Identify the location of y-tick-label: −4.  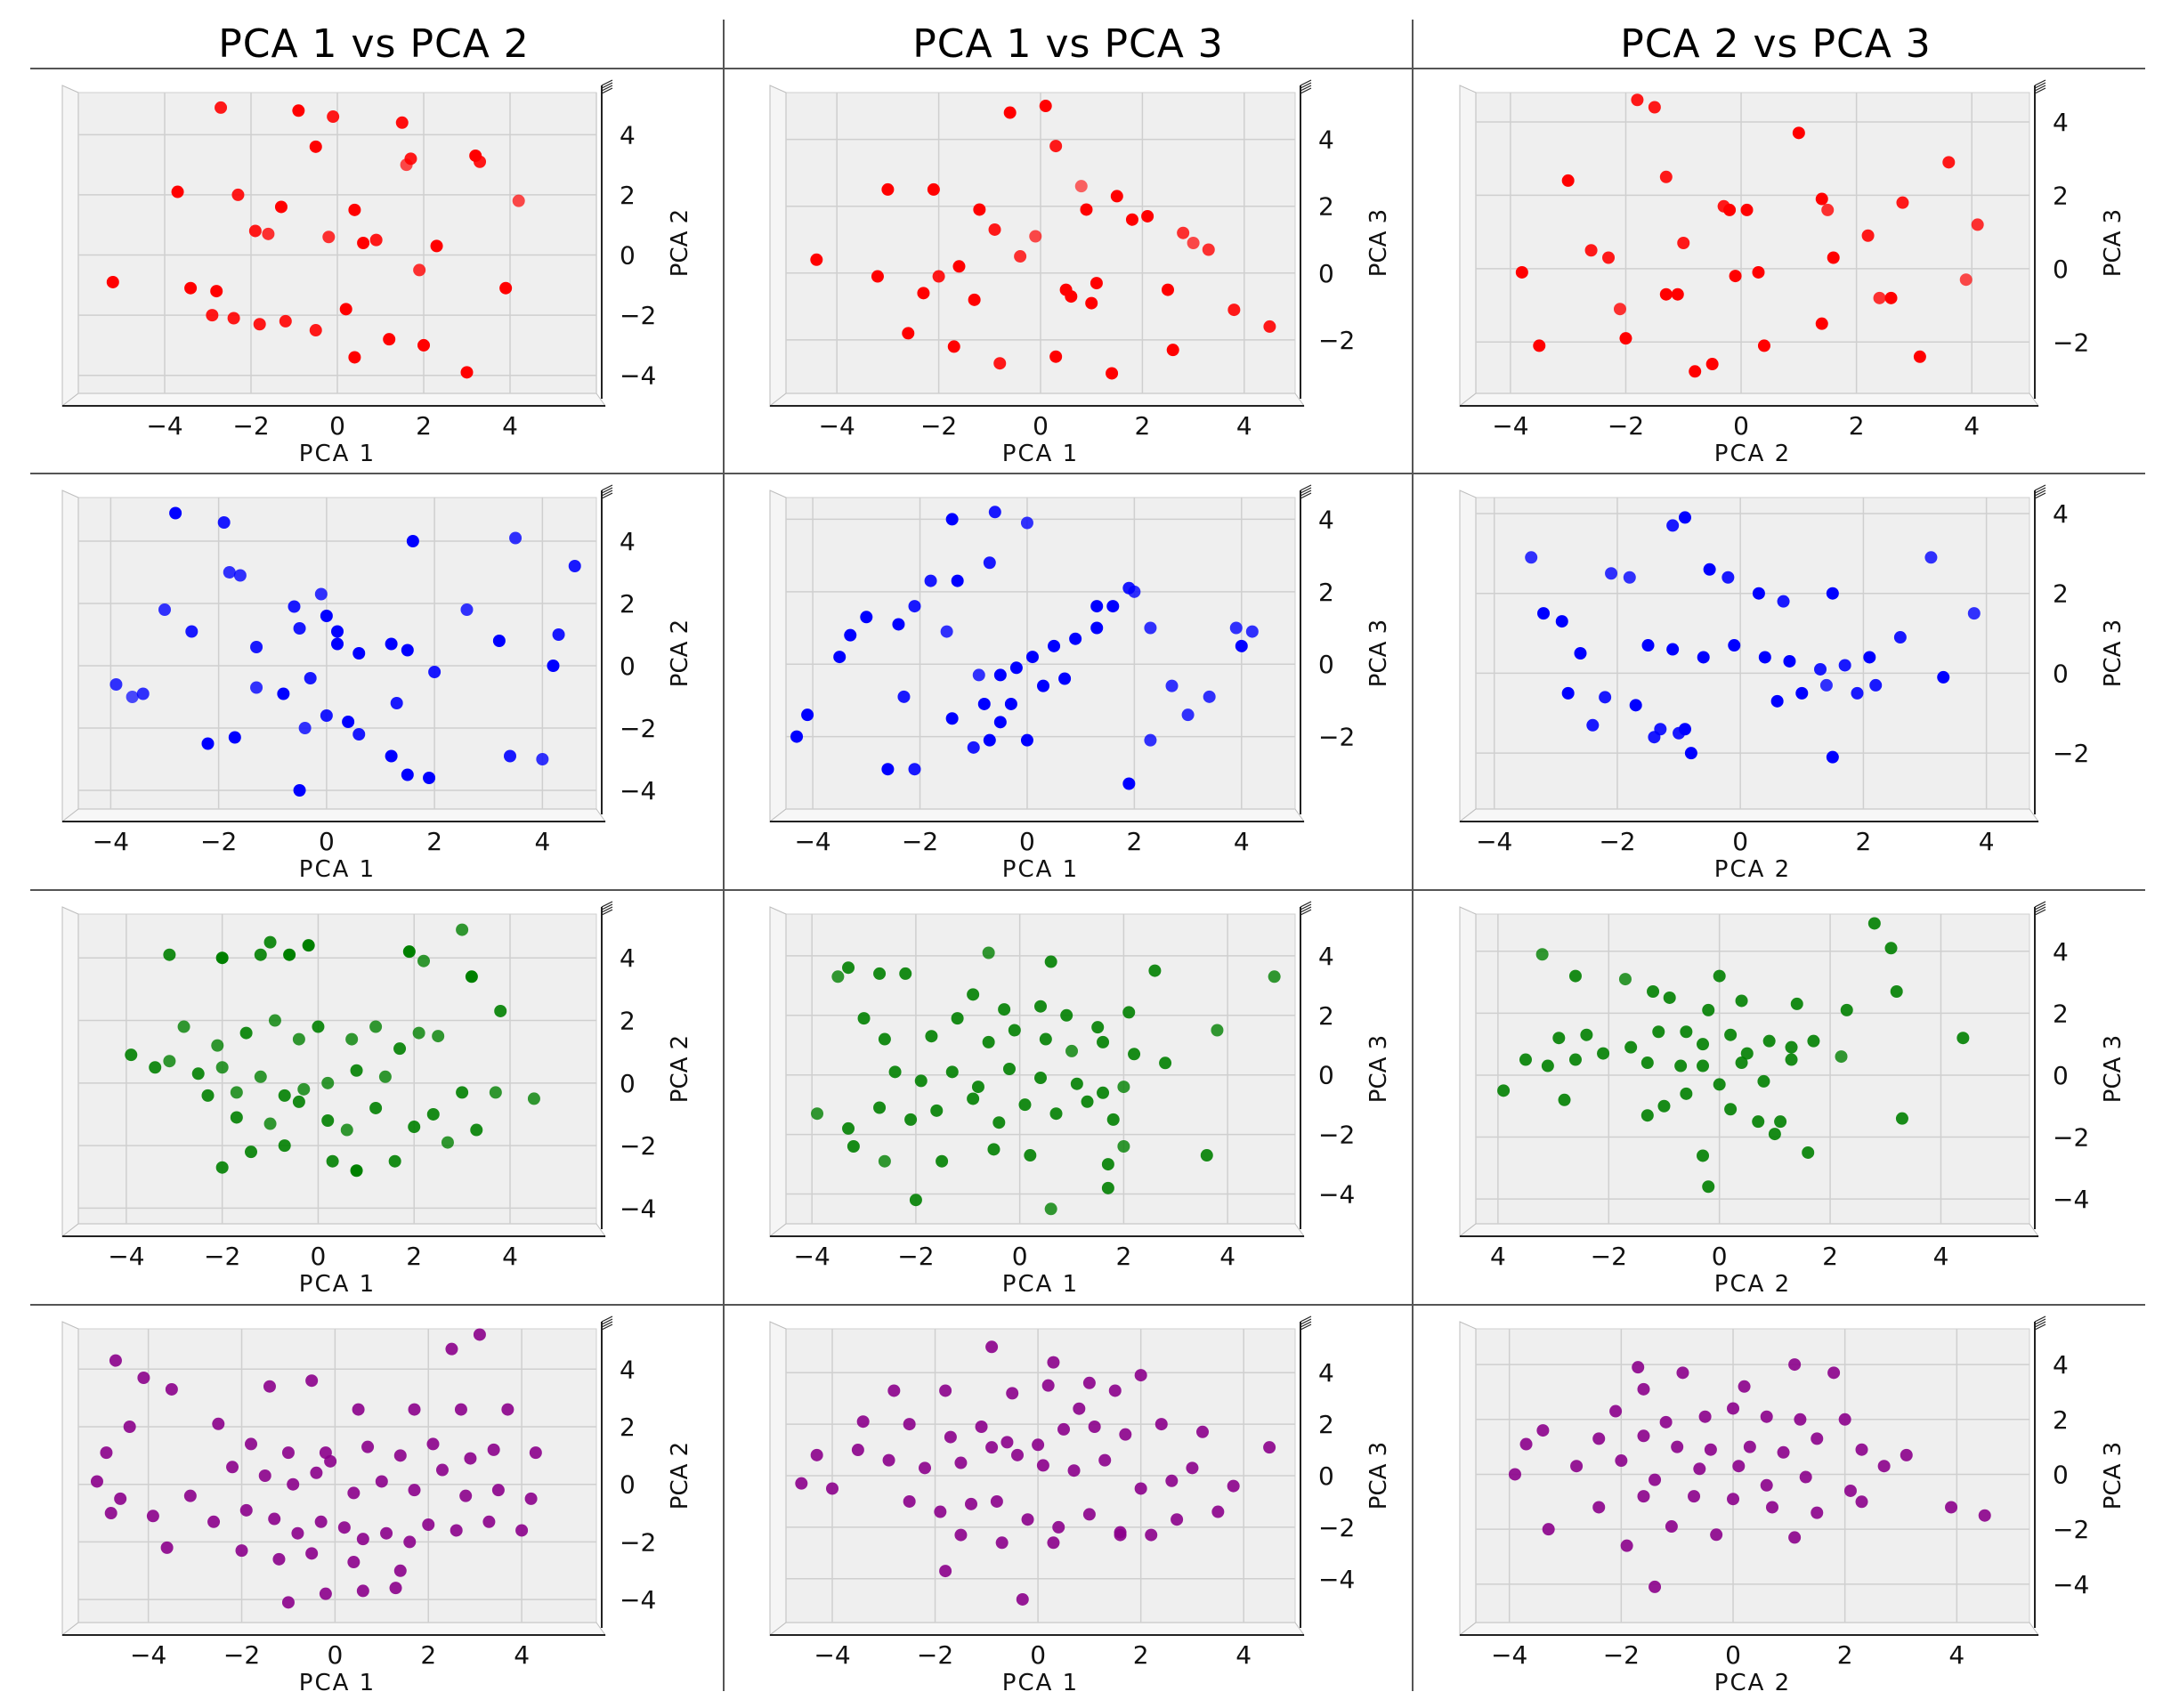
(638, 1208).